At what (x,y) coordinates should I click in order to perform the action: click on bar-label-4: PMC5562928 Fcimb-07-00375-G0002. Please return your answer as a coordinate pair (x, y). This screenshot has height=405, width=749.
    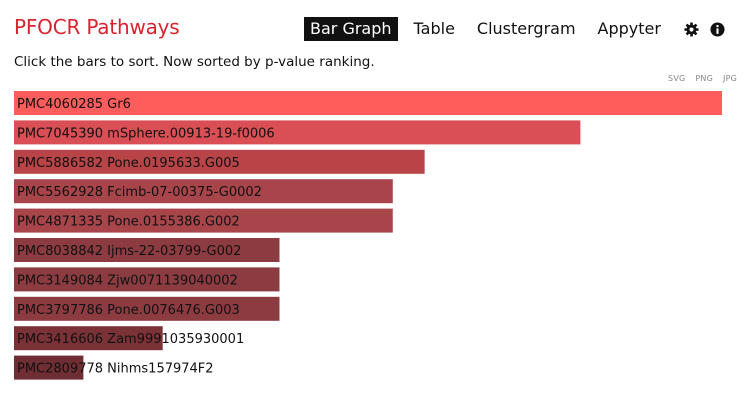
    Looking at the image, I should click on (139, 192).